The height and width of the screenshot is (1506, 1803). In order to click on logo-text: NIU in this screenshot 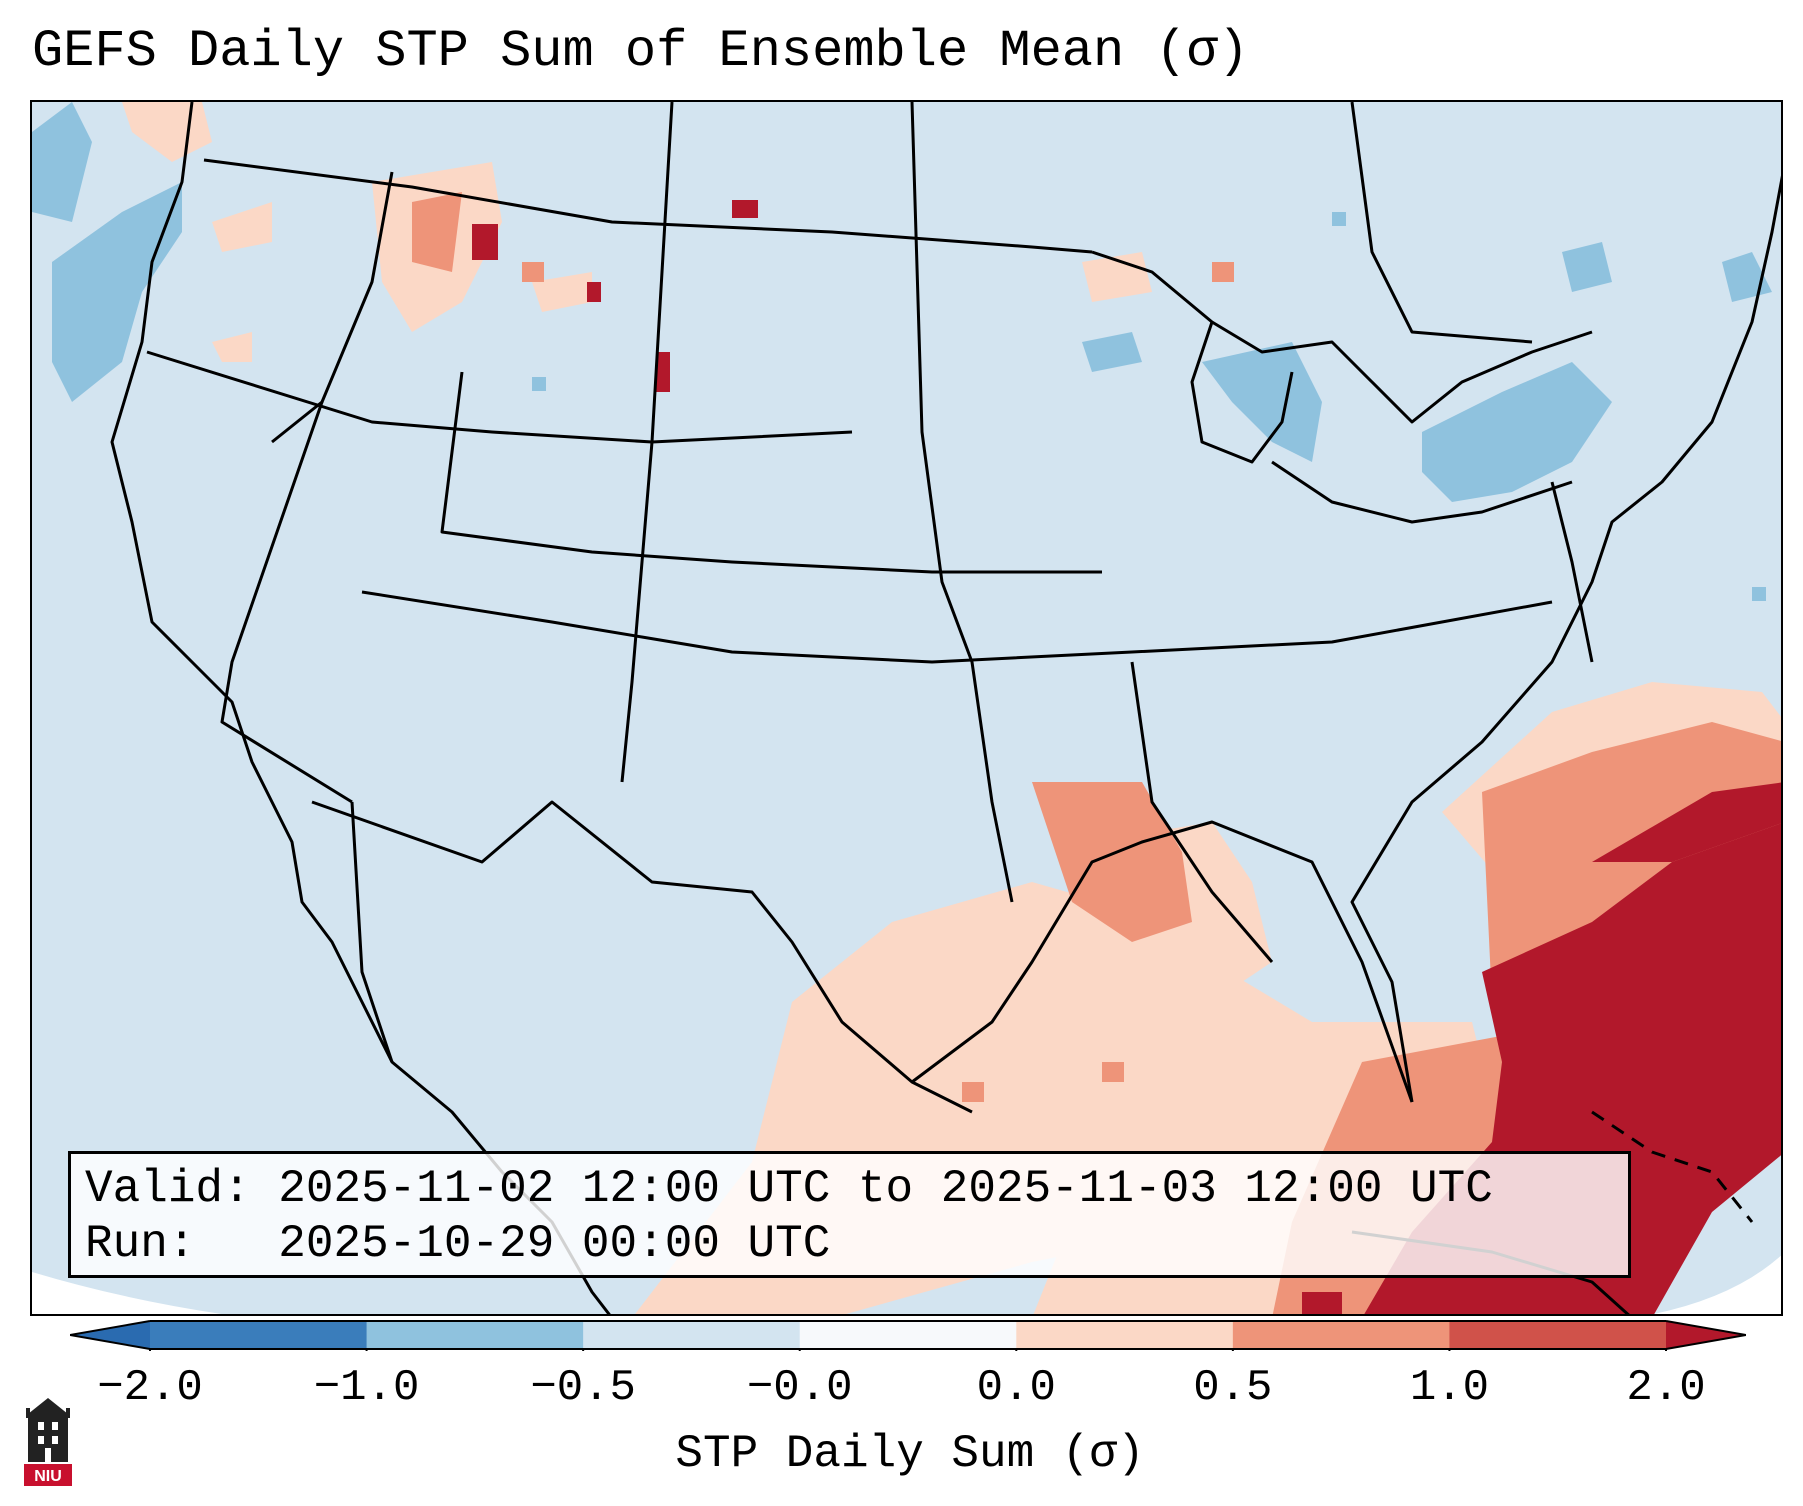, I will do `click(48, 1476)`.